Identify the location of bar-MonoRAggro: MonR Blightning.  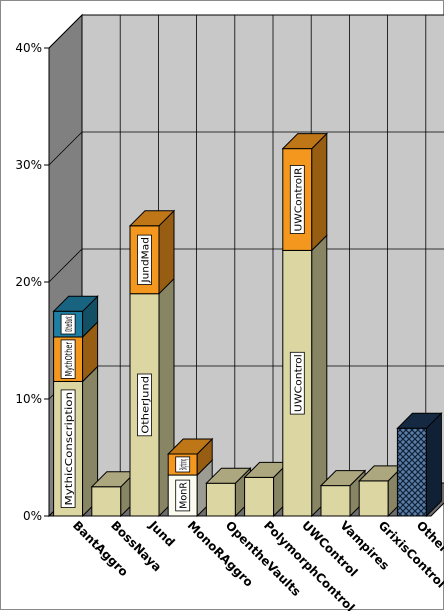
(190, 477).